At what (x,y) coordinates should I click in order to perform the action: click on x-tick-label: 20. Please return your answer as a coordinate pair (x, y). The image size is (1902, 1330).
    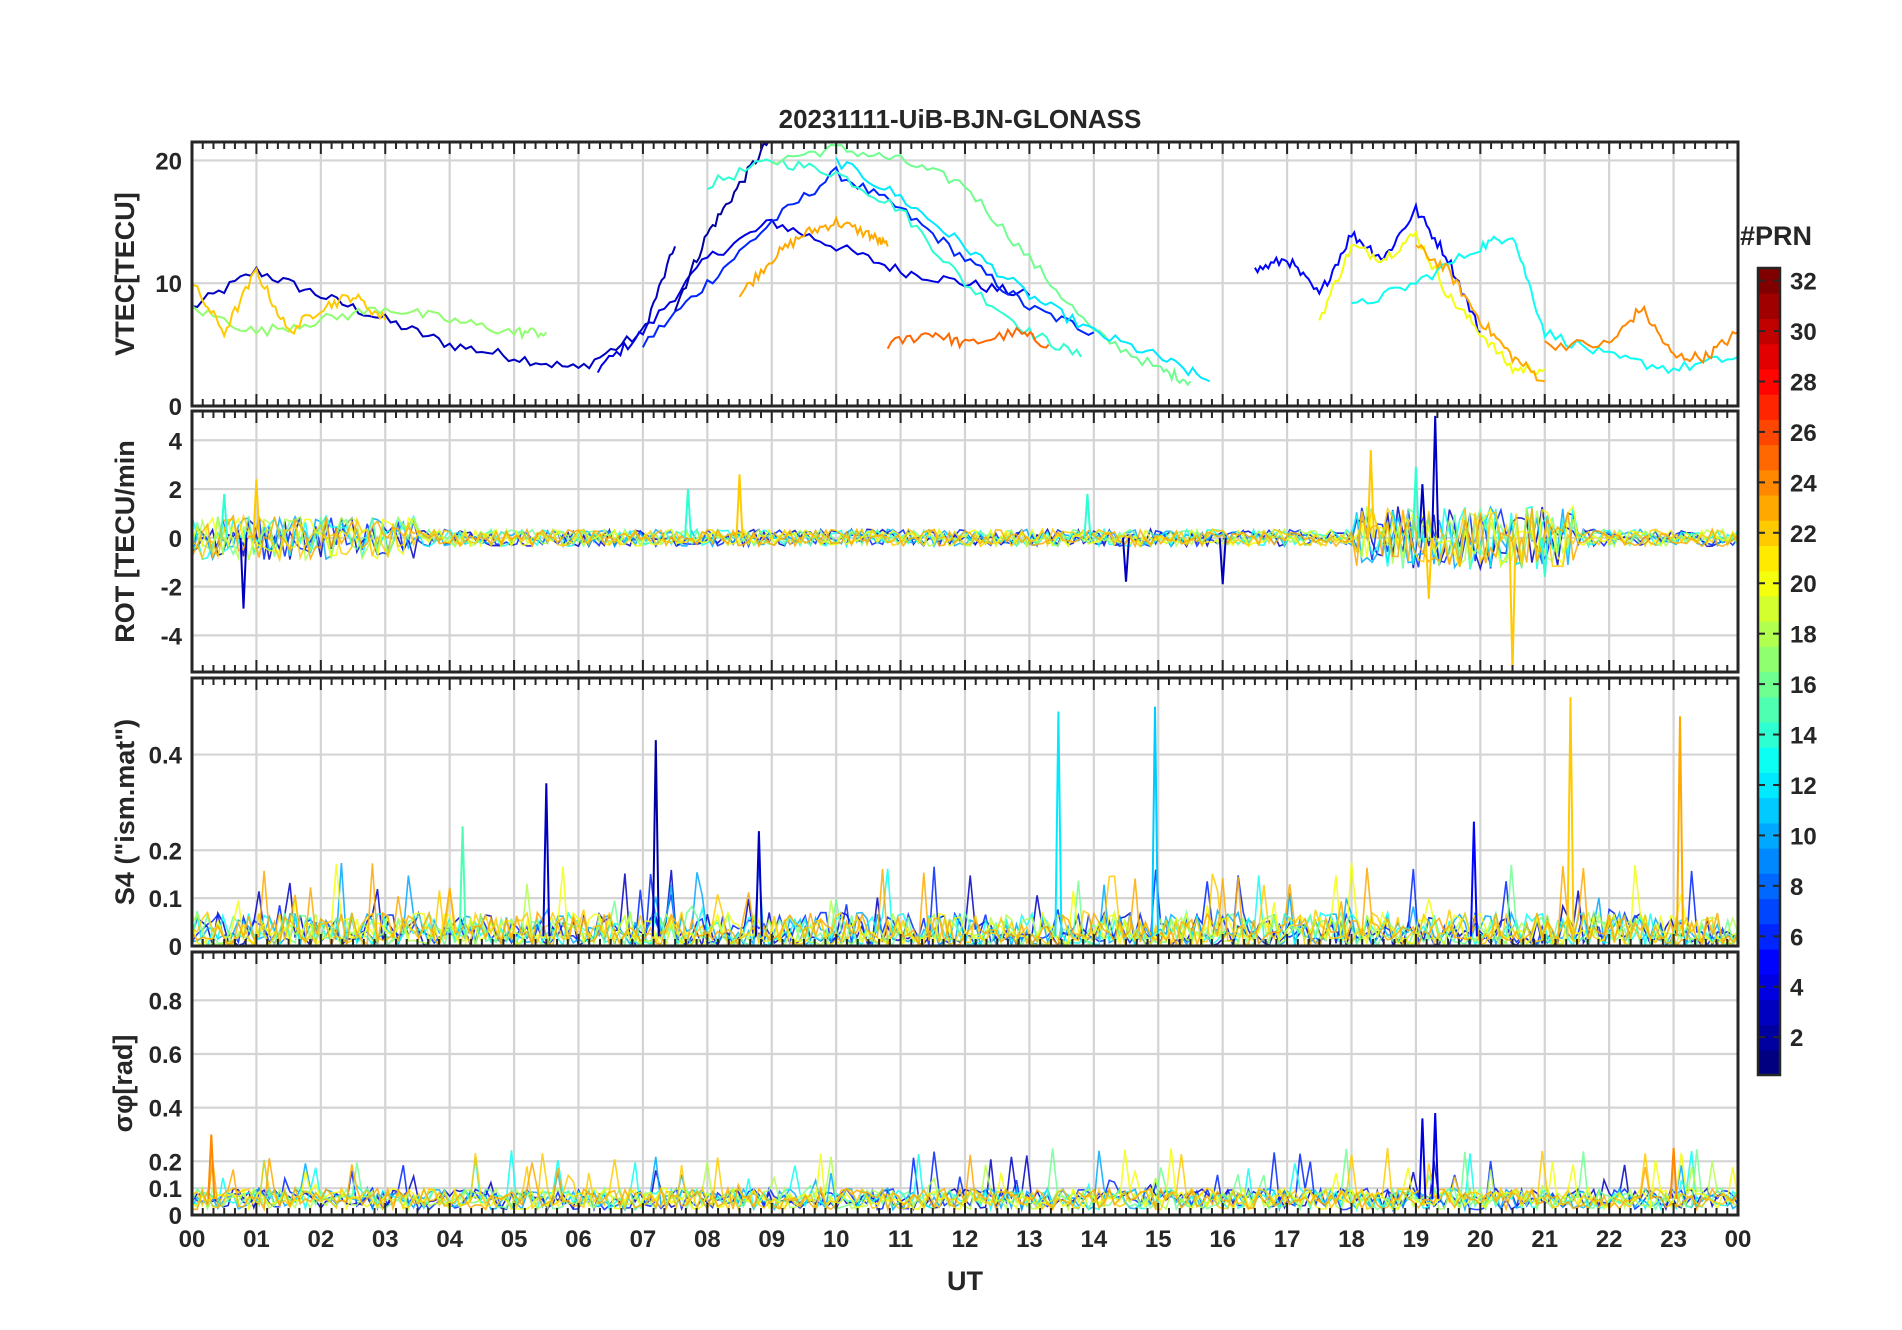
    Looking at the image, I should click on (1480, 1239).